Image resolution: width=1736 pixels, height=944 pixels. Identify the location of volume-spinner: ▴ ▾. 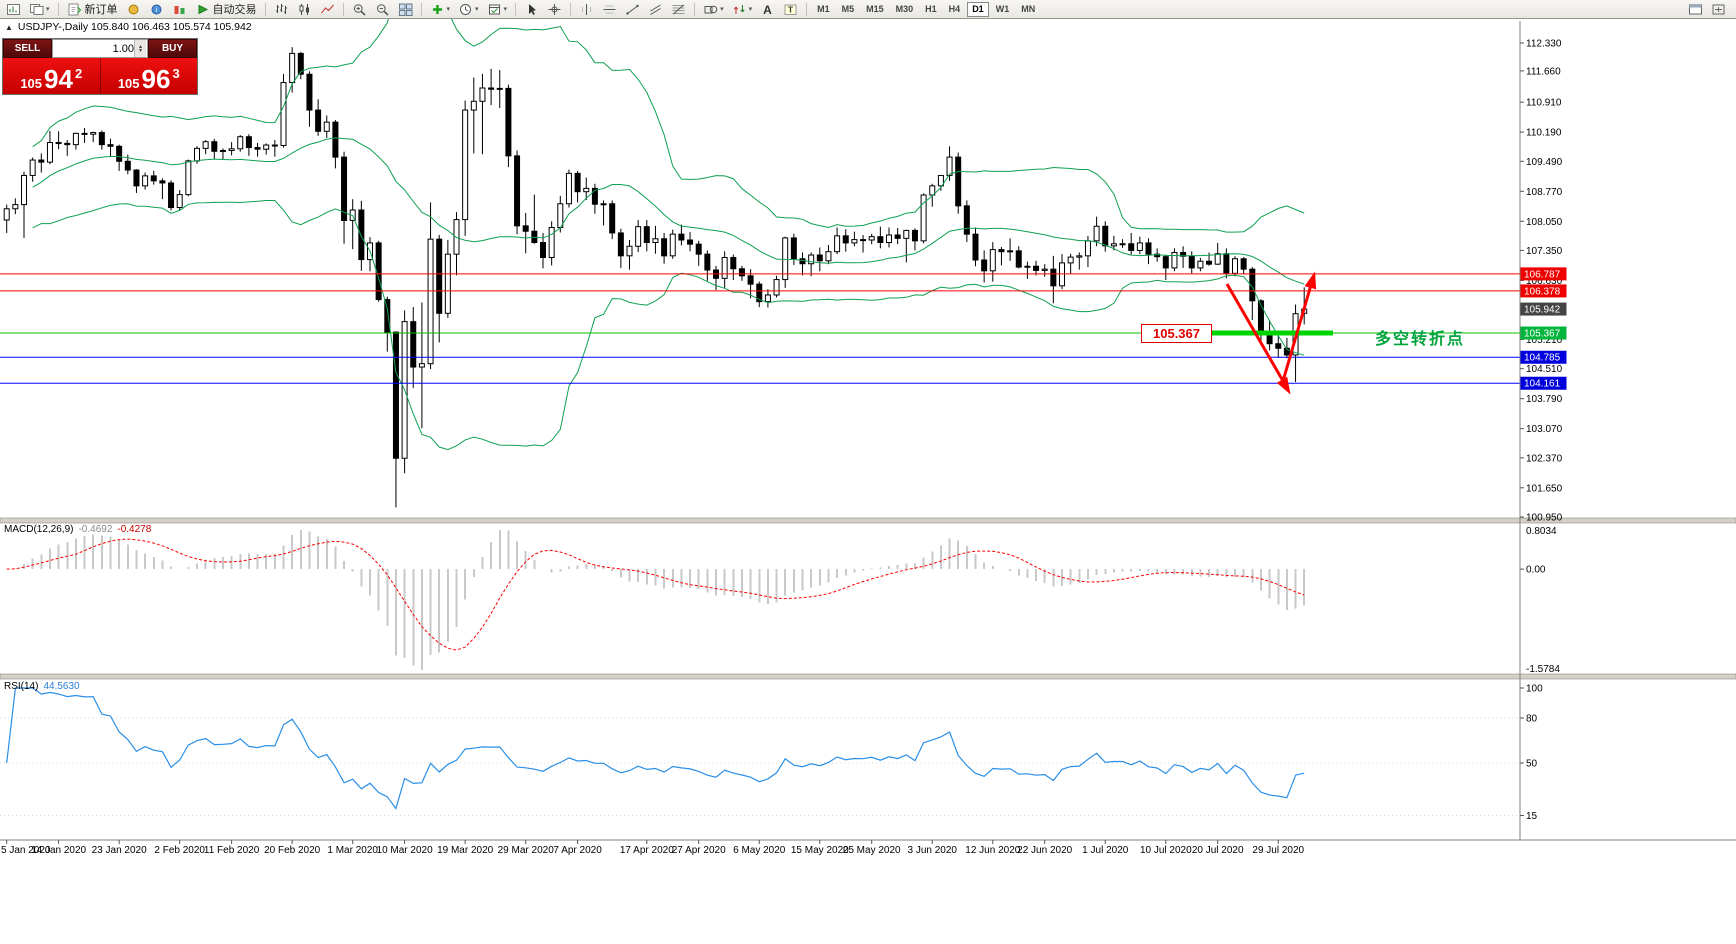
(140, 48).